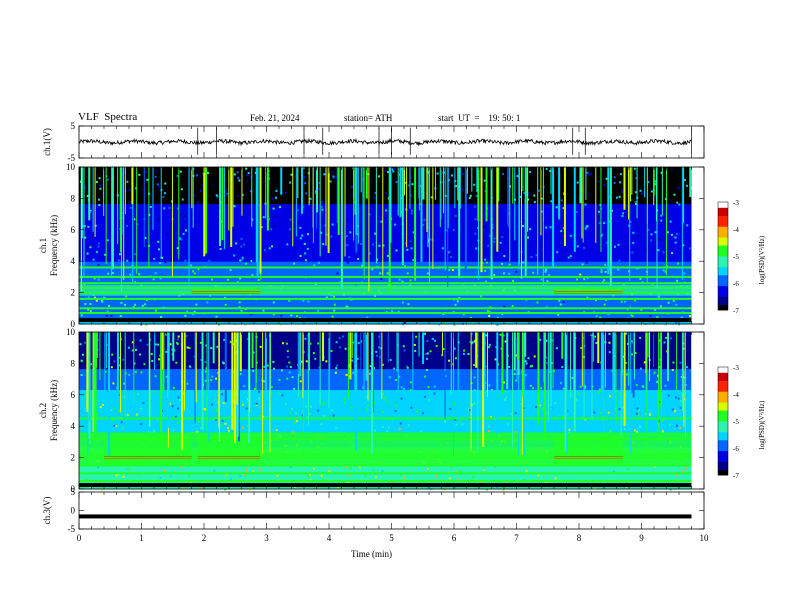  Describe the element at coordinates (385, 313) in the screenshot. I see `ch1-spectrogram-line` at that location.